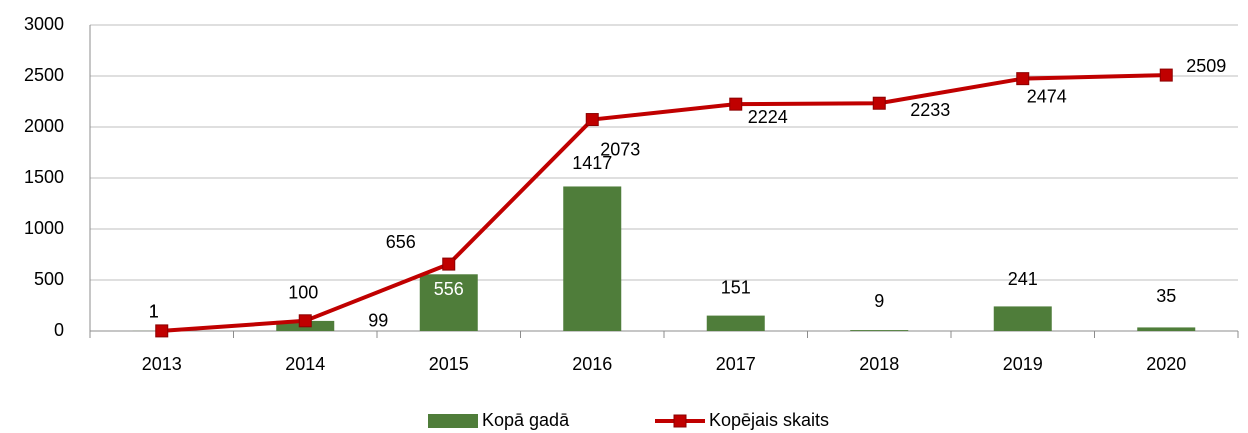  Describe the element at coordinates (1023, 364) in the screenshot. I see `x-tick-label: 2019` at that location.